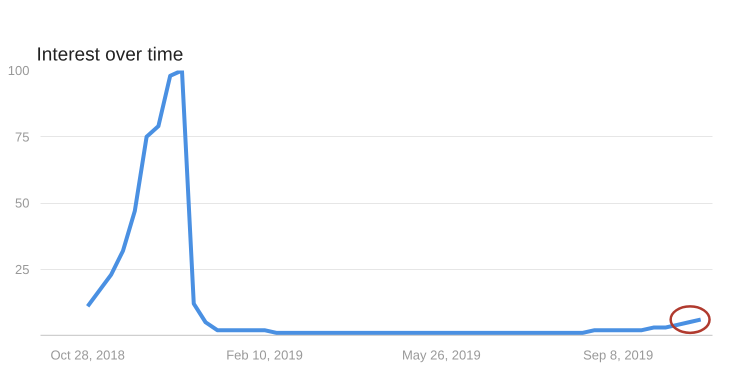 The height and width of the screenshot is (375, 750). What do you see at coordinates (618, 355) in the screenshot?
I see `x-tick-label: Sep 8, 2019` at bounding box center [618, 355].